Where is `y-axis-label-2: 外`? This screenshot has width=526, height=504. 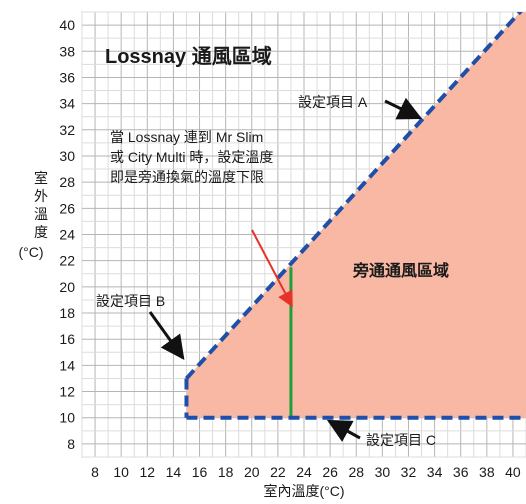 y-axis-label-2: 外 is located at coordinates (41, 196).